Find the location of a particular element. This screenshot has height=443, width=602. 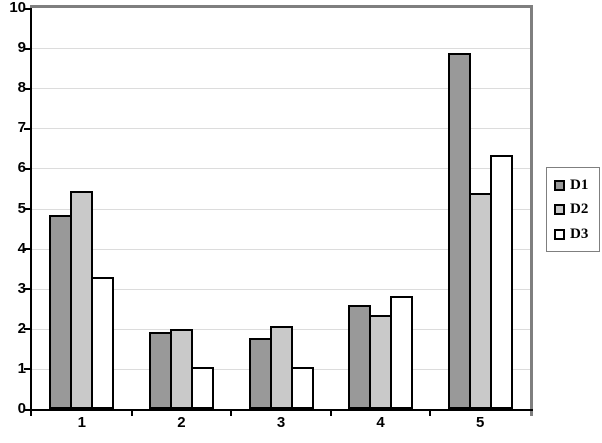

x-axis-line is located at coordinates (281, 410).